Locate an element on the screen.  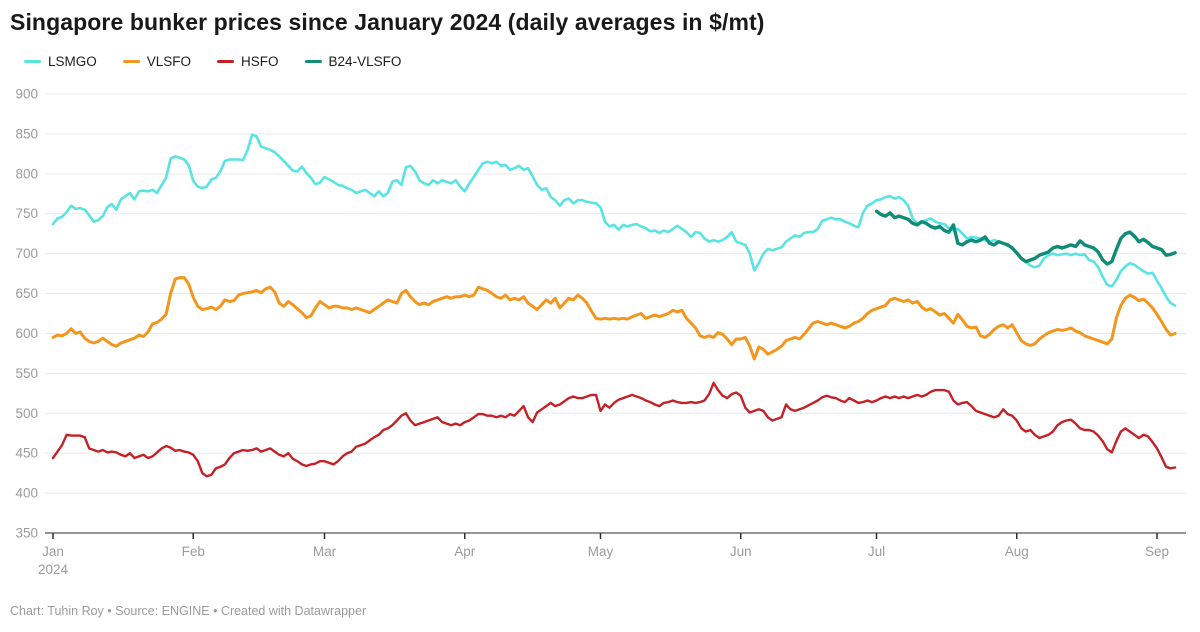
y-tick-label-700: 700 is located at coordinates (26, 253).